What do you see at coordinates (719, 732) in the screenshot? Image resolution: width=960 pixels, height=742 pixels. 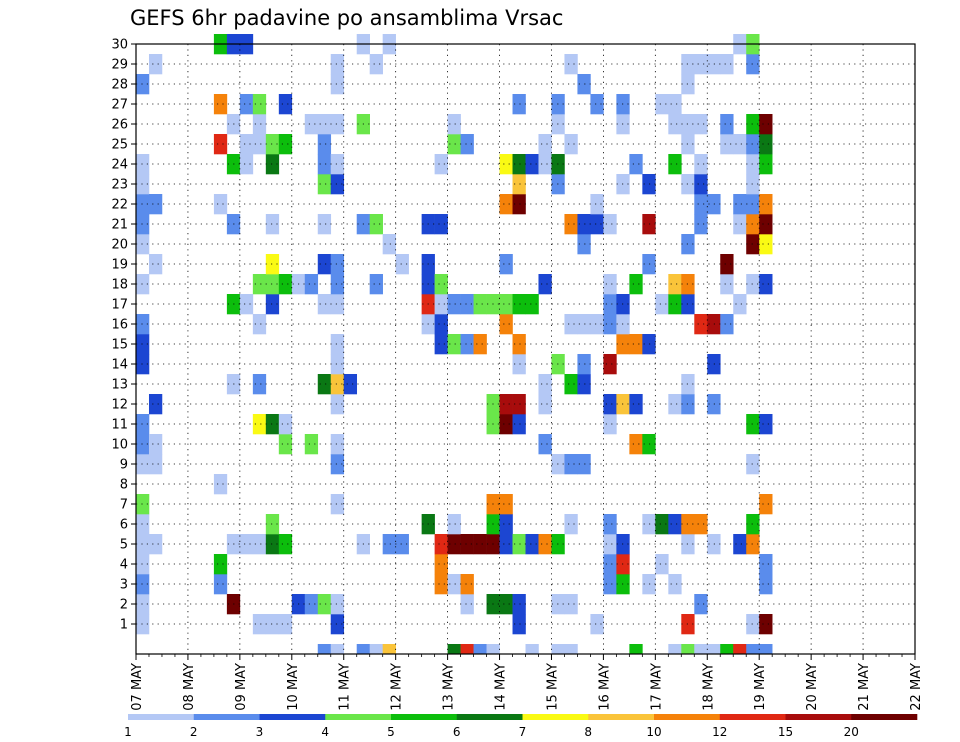 I see `colorbar-label: 12` at bounding box center [719, 732].